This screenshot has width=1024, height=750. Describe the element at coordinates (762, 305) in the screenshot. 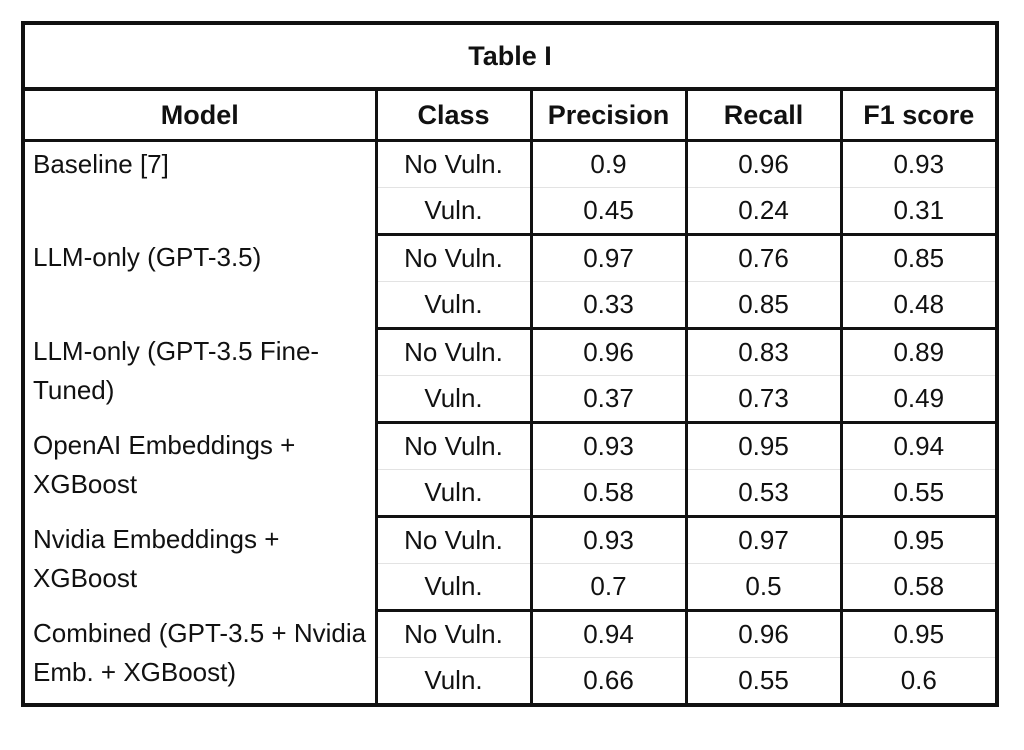

I see `recall-cell: 0.85` at that location.